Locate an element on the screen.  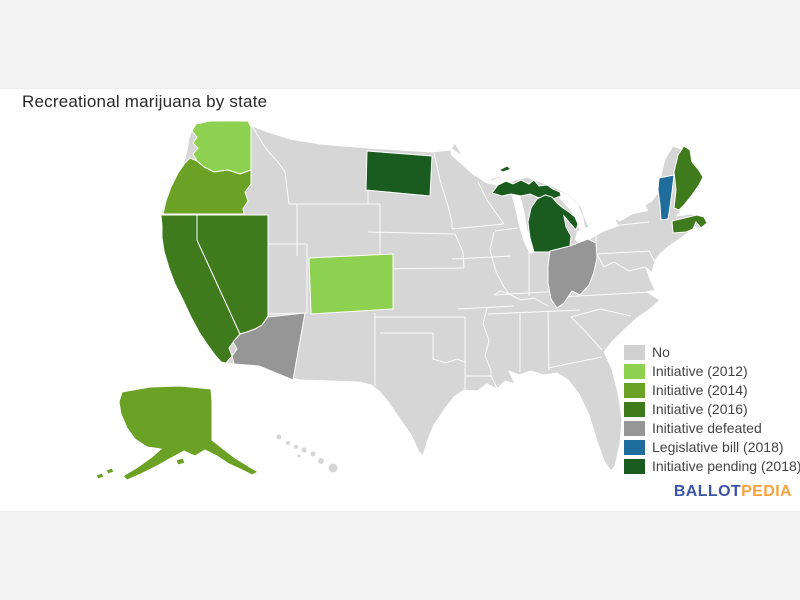
map-title: Recreational marijuana by state is located at coordinates (145, 101).